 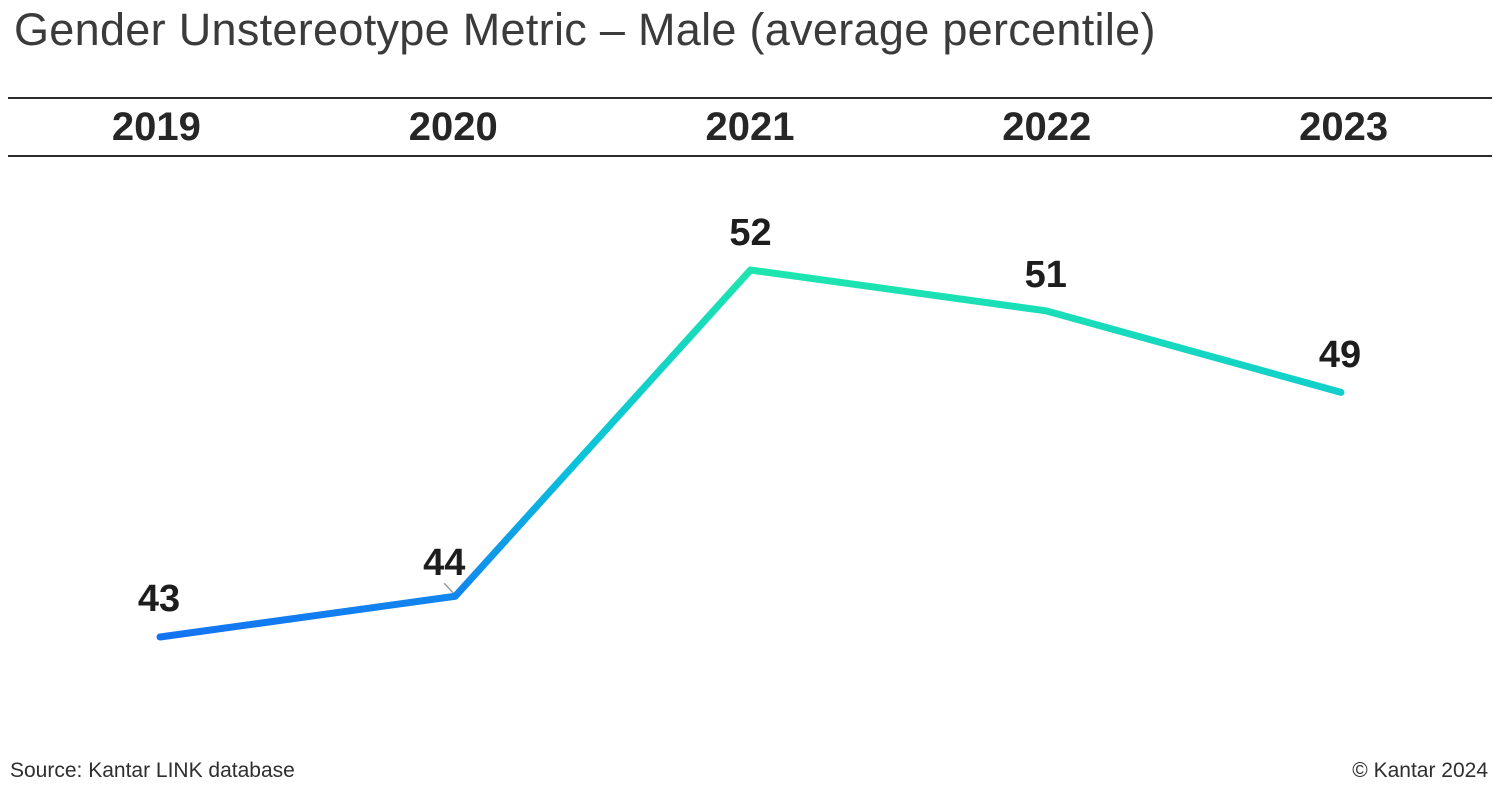 What do you see at coordinates (1047, 126) in the screenshot?
I see `year-label-2022: 2022` at bounding box center [1047, 126].